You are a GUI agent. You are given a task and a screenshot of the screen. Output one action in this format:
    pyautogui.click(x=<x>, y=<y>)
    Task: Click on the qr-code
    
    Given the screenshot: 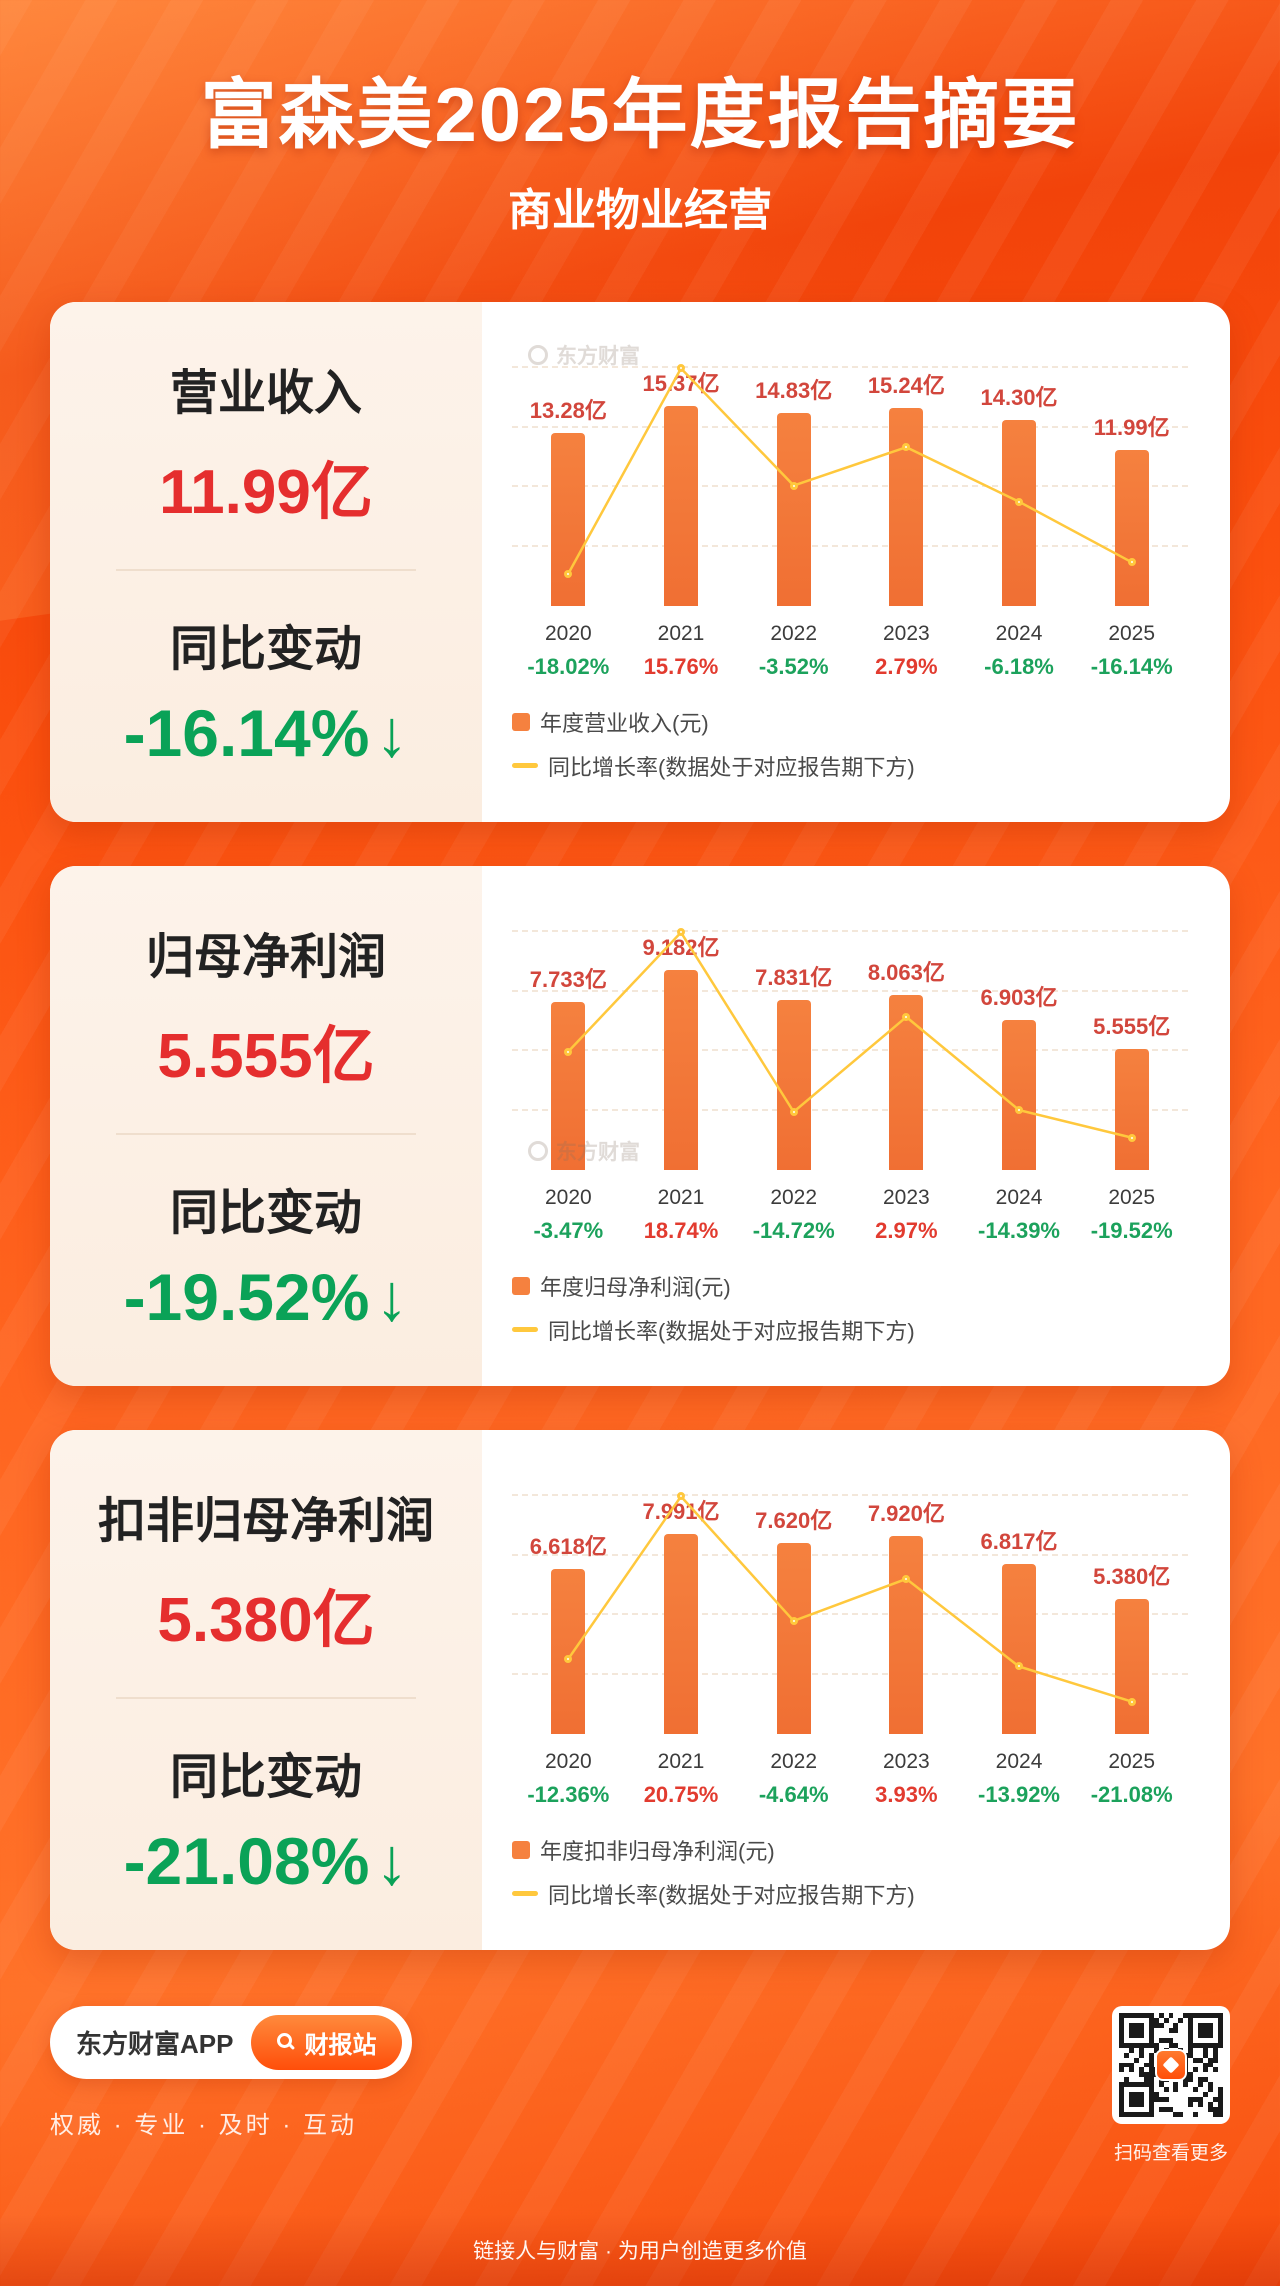 What is the action you would take?
    pyautogui.click(x=1171, y=2064)
    